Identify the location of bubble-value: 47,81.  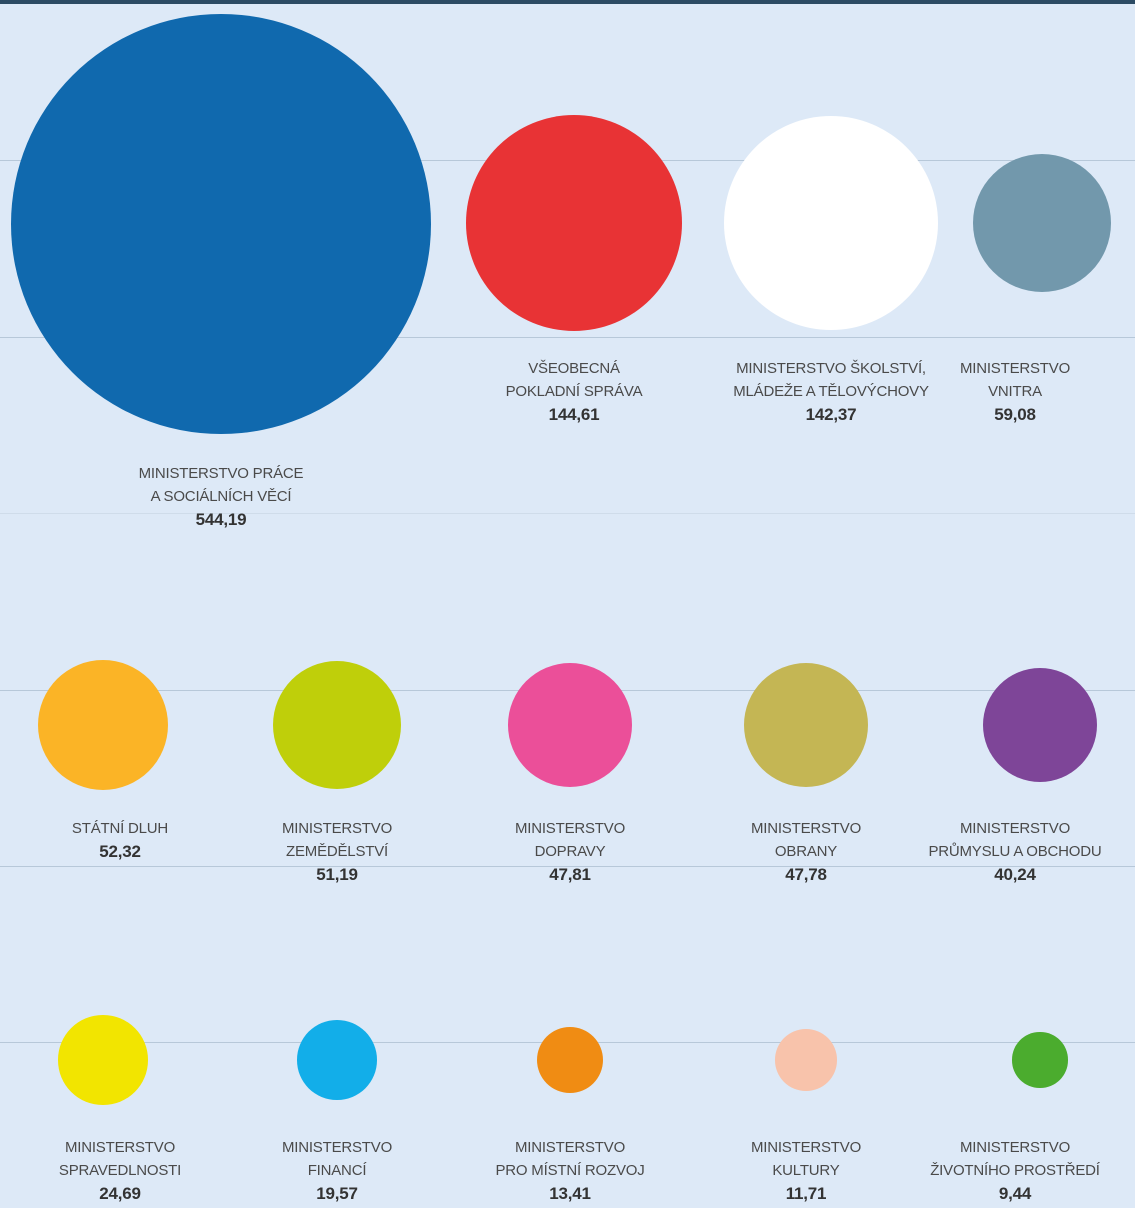
(570, 874).